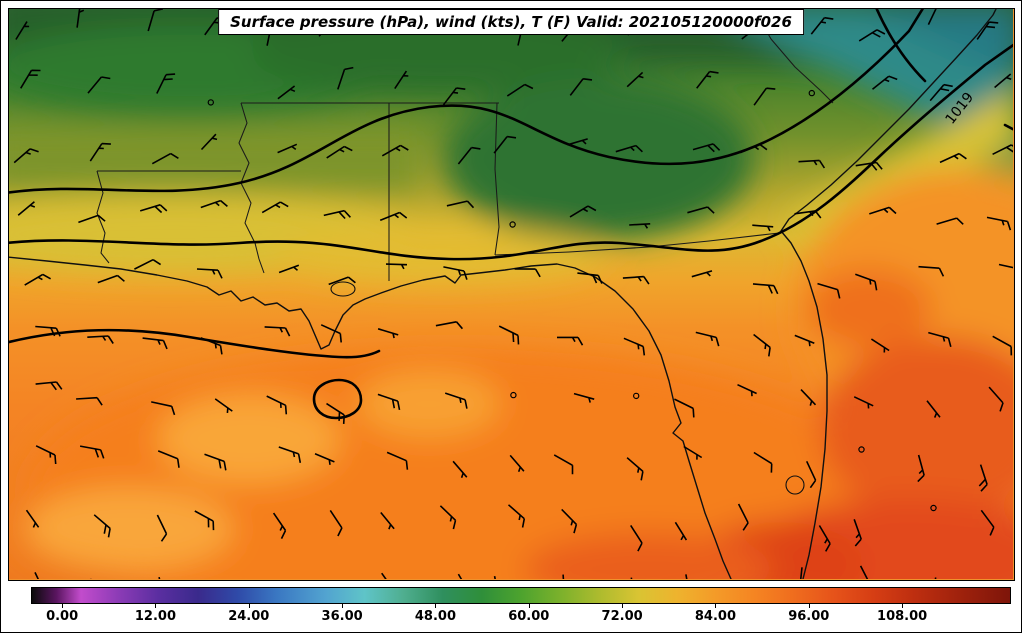  What do you see at coordinates (622, 616) in the screenshot?
I see `colorbar-tick-label: 72.00` at bounding box center [622, 616].